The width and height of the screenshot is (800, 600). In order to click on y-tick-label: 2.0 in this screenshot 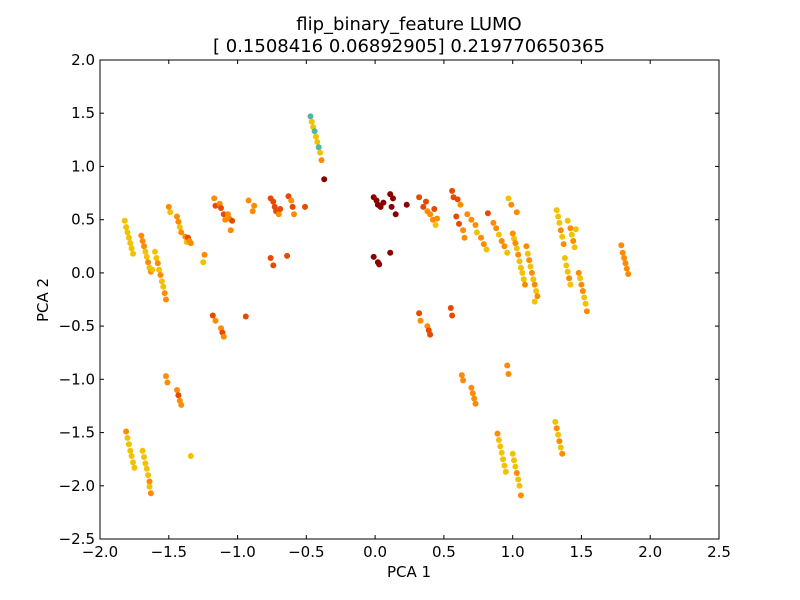, I will do `click(83, 60)`.